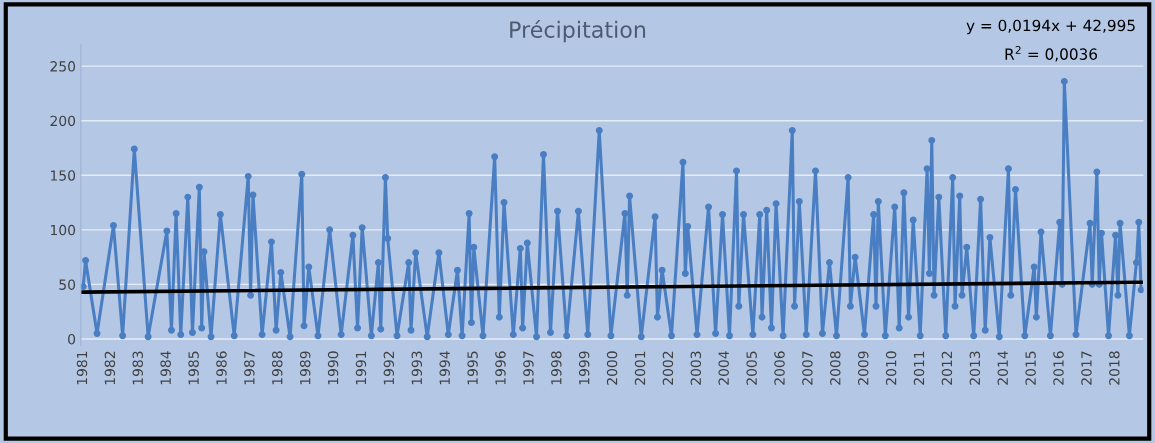  I want to click on x-tick-label: 2008, so click(835, 368).